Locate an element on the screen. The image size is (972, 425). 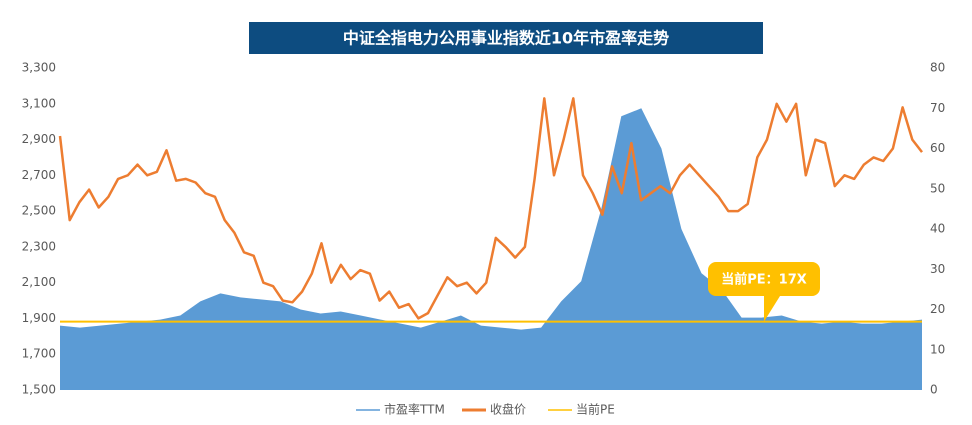
y-tick-label: 2,300 is located at coordinates (39, 246).